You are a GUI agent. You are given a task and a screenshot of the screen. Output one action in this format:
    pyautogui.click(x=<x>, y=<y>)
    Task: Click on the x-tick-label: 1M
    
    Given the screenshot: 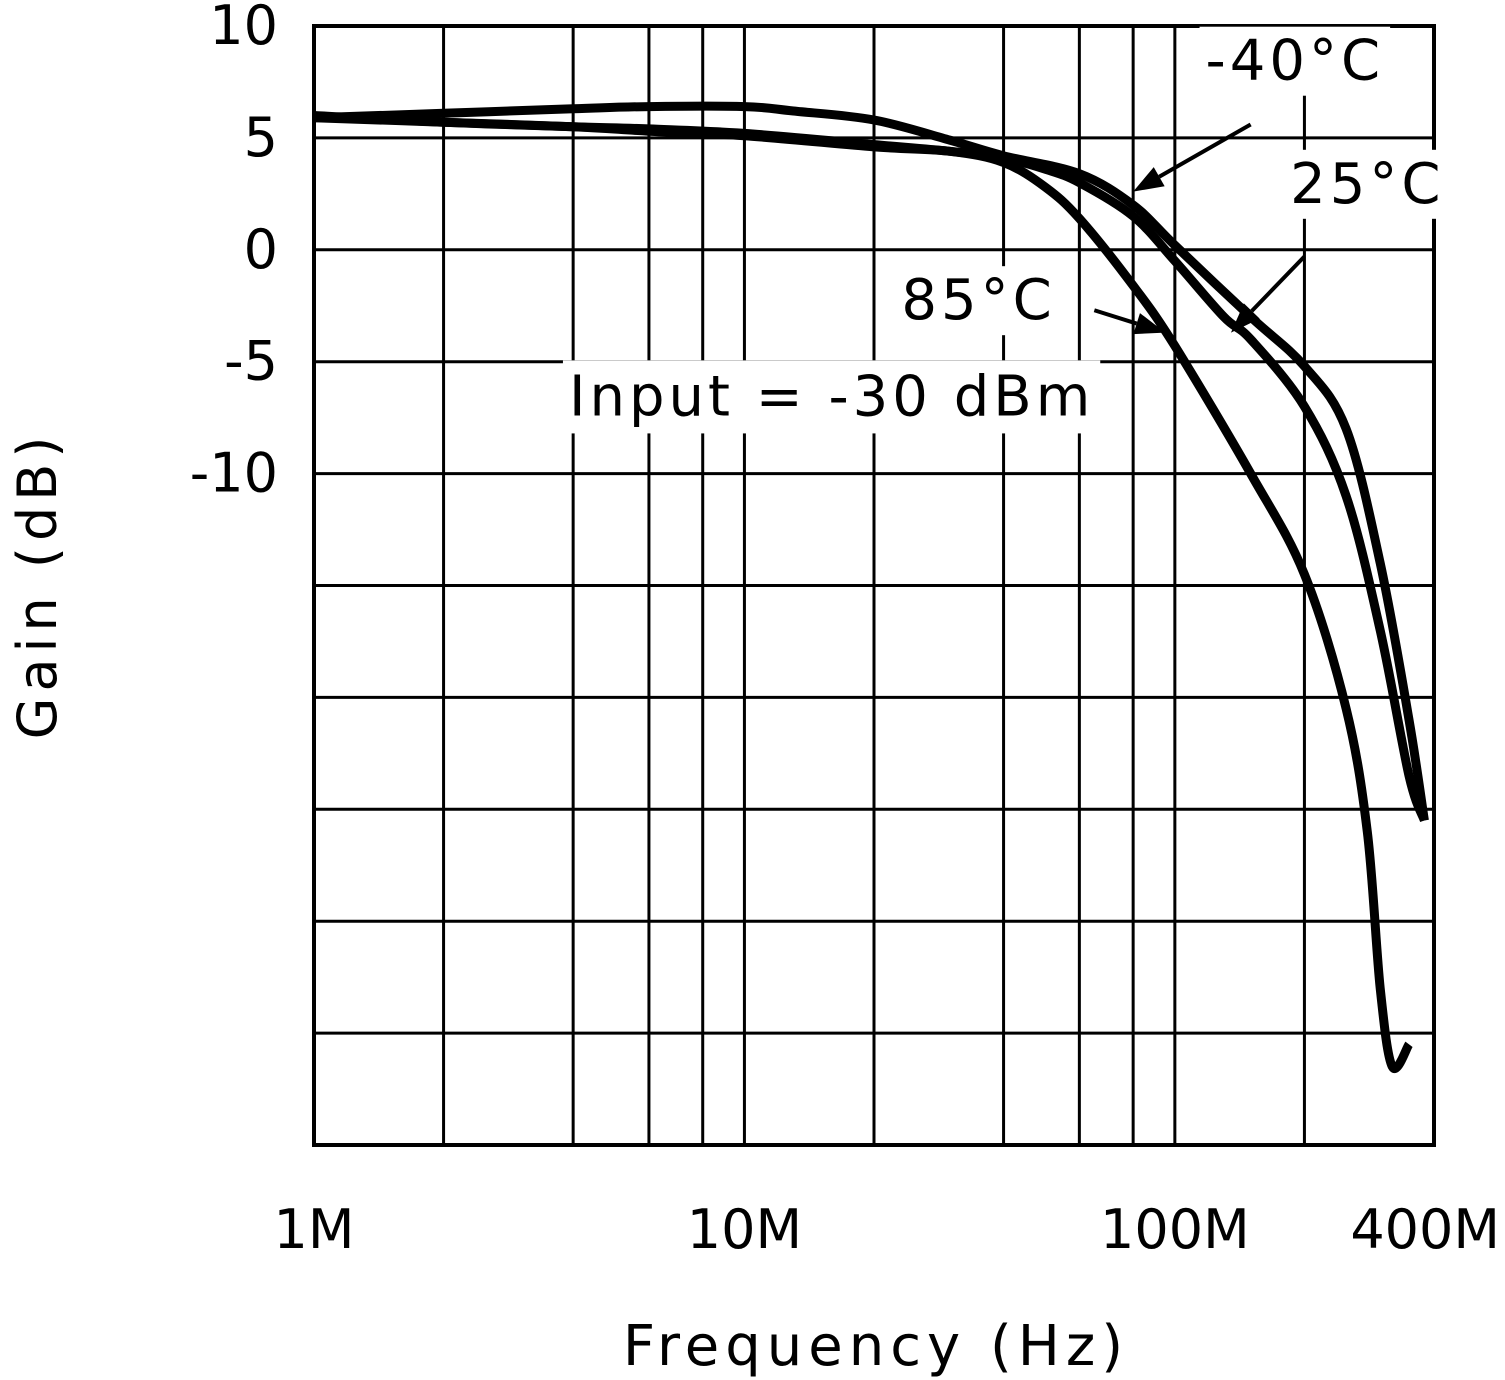 What is the action you would take?
    pyautogui.click(x=314, y=1229)
    